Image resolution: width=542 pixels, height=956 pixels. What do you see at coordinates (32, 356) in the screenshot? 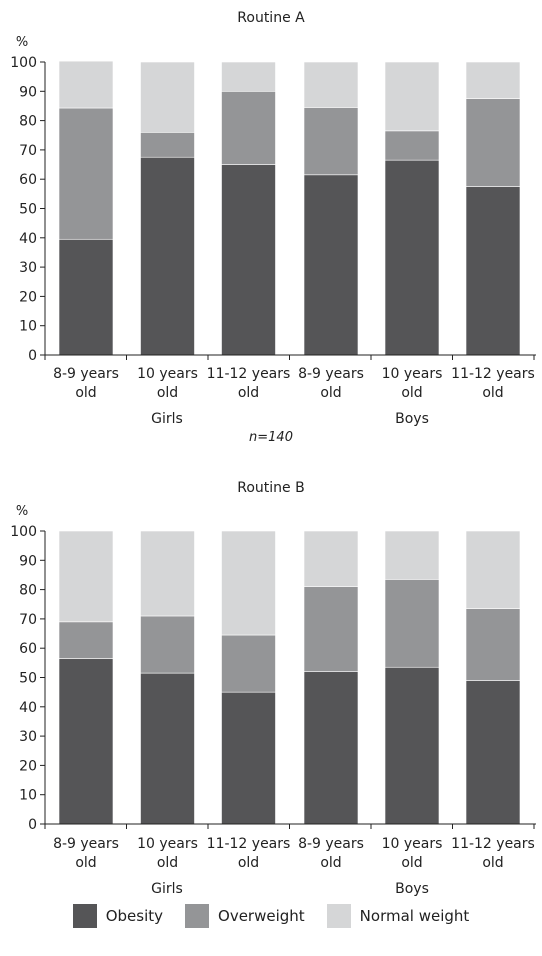
I see `chart-1-y-tick-label: 0` at bounding box center [32, 356].